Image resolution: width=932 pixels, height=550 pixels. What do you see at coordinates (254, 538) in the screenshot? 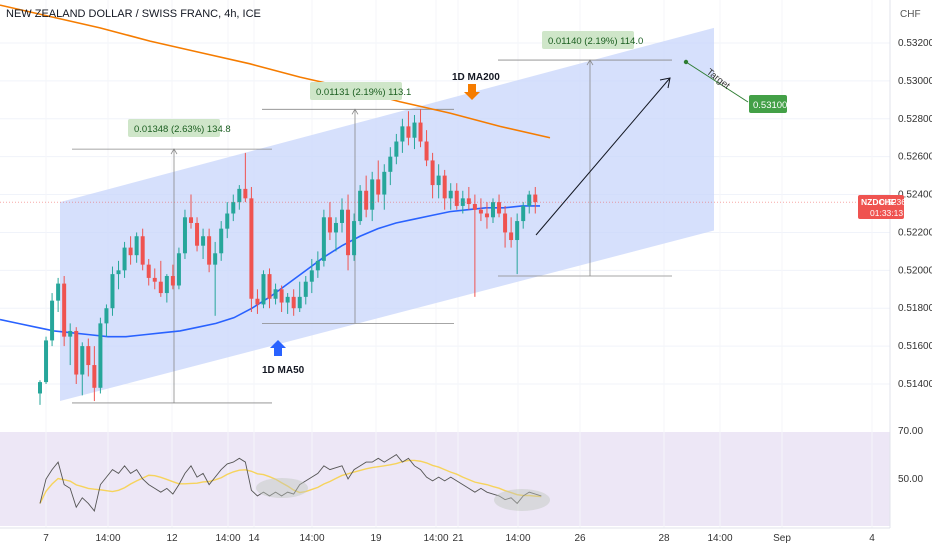
I see `time-tick: 14` at bounding box center [254, 538].